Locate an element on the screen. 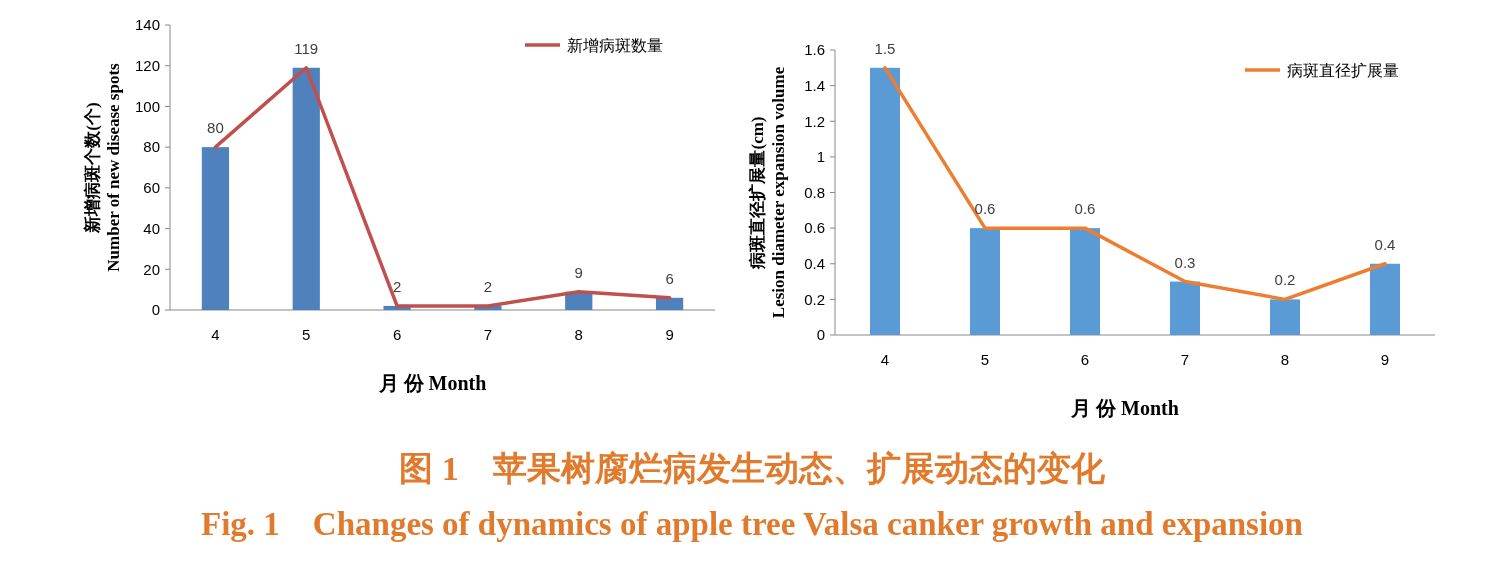  y-tick-label: 100 is located at coordinates (147, 106).